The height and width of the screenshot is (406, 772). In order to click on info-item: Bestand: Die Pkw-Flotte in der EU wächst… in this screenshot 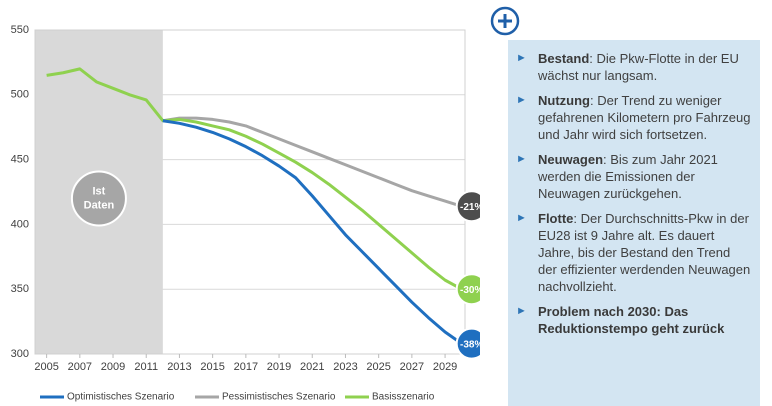, I will do `click(634, 67)`.